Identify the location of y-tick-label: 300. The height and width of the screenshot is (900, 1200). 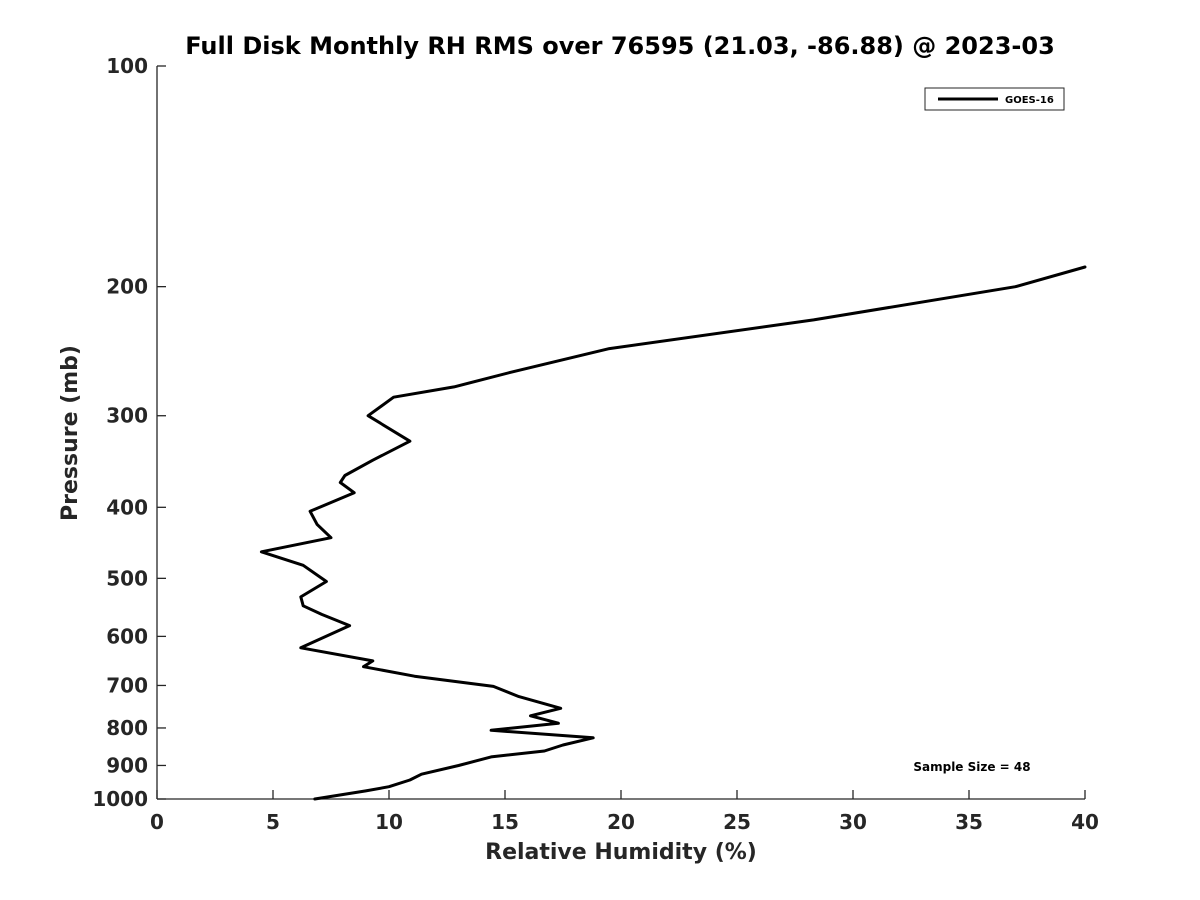
(127, 416).